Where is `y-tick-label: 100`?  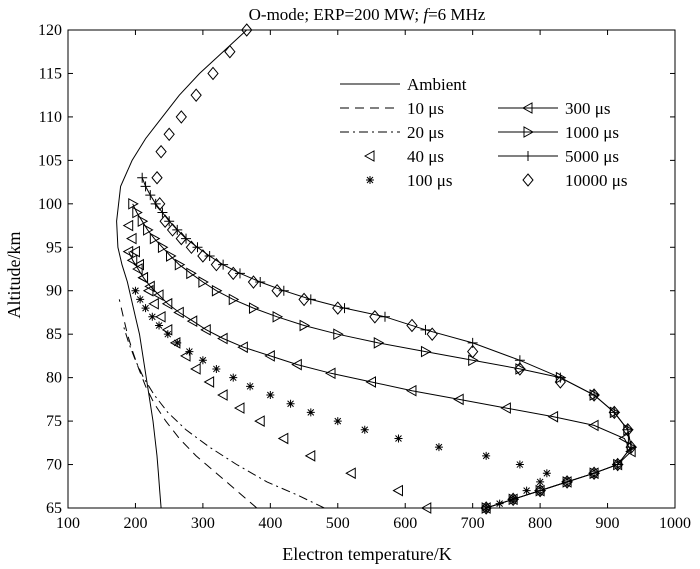 y-tick-label: 100 is located at coordinates (50, 204).